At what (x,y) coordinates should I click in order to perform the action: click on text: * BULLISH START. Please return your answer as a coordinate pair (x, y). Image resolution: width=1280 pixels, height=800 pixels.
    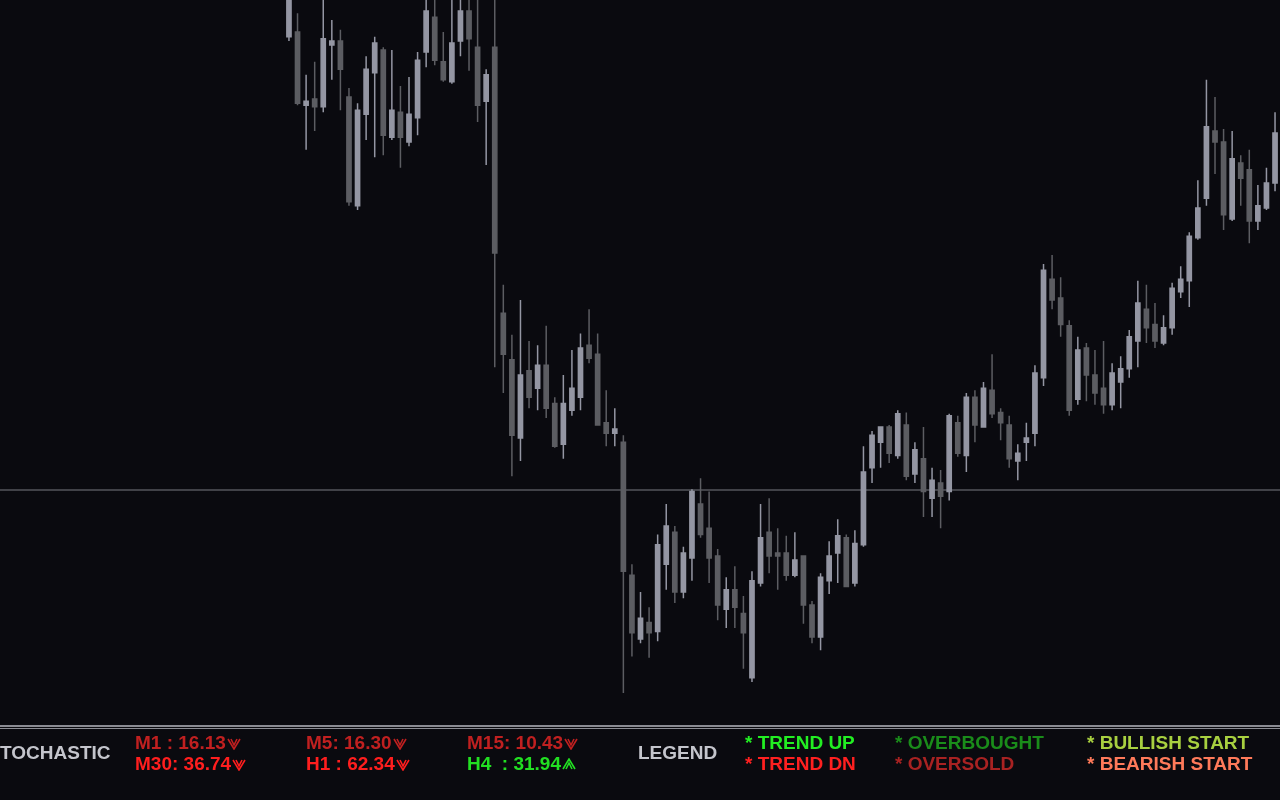
    Looking at the image, I should click on (1168, 742).